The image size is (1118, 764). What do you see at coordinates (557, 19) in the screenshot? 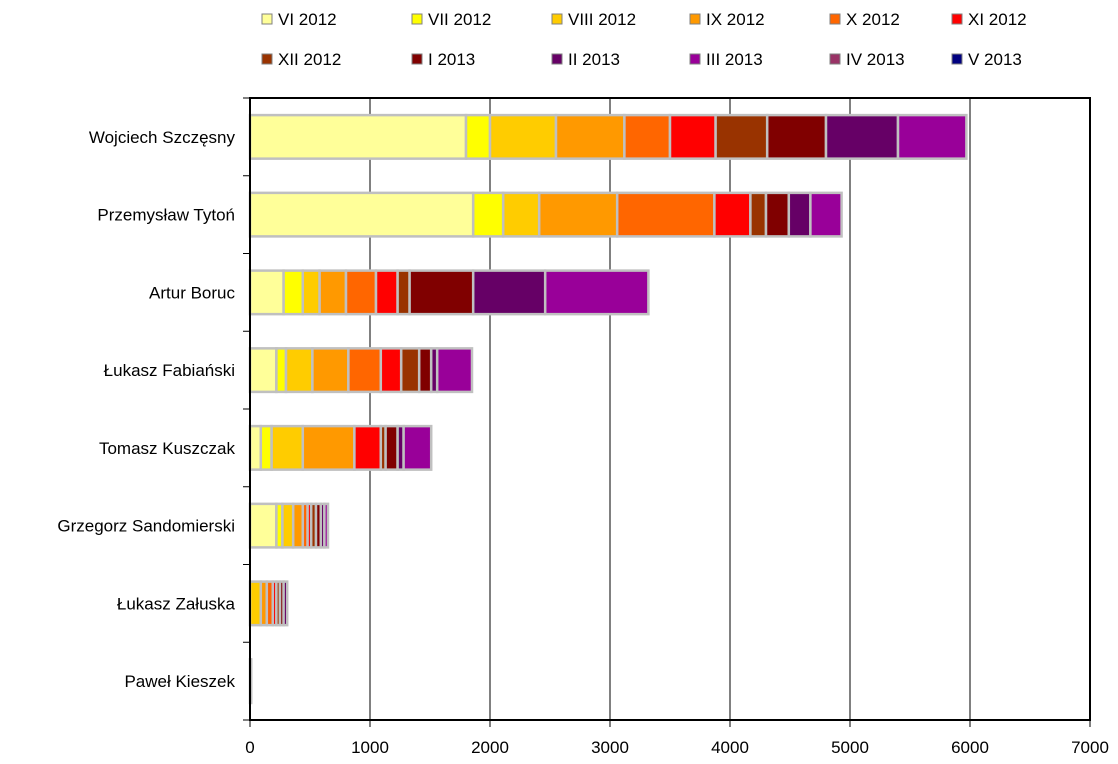
I see `legend-swatch-viii-2012` at bounding box center [557, 19].